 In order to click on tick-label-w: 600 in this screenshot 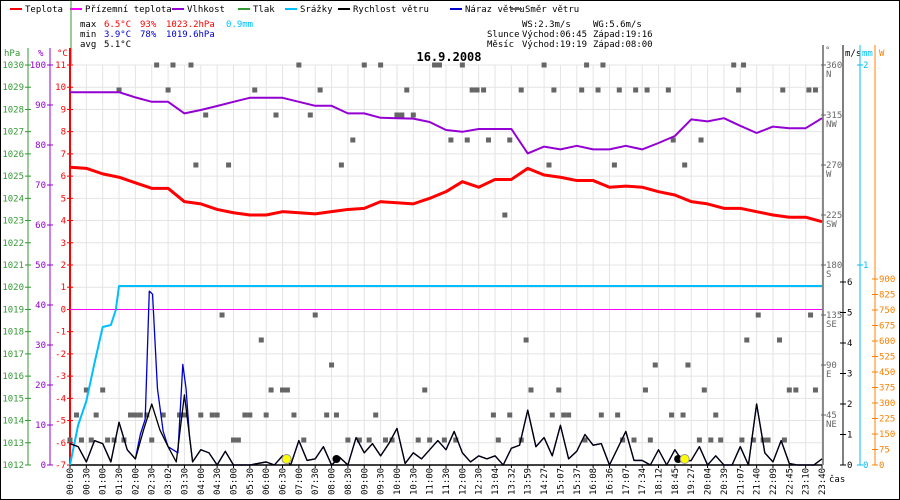, I will do `click(887, 342)`.